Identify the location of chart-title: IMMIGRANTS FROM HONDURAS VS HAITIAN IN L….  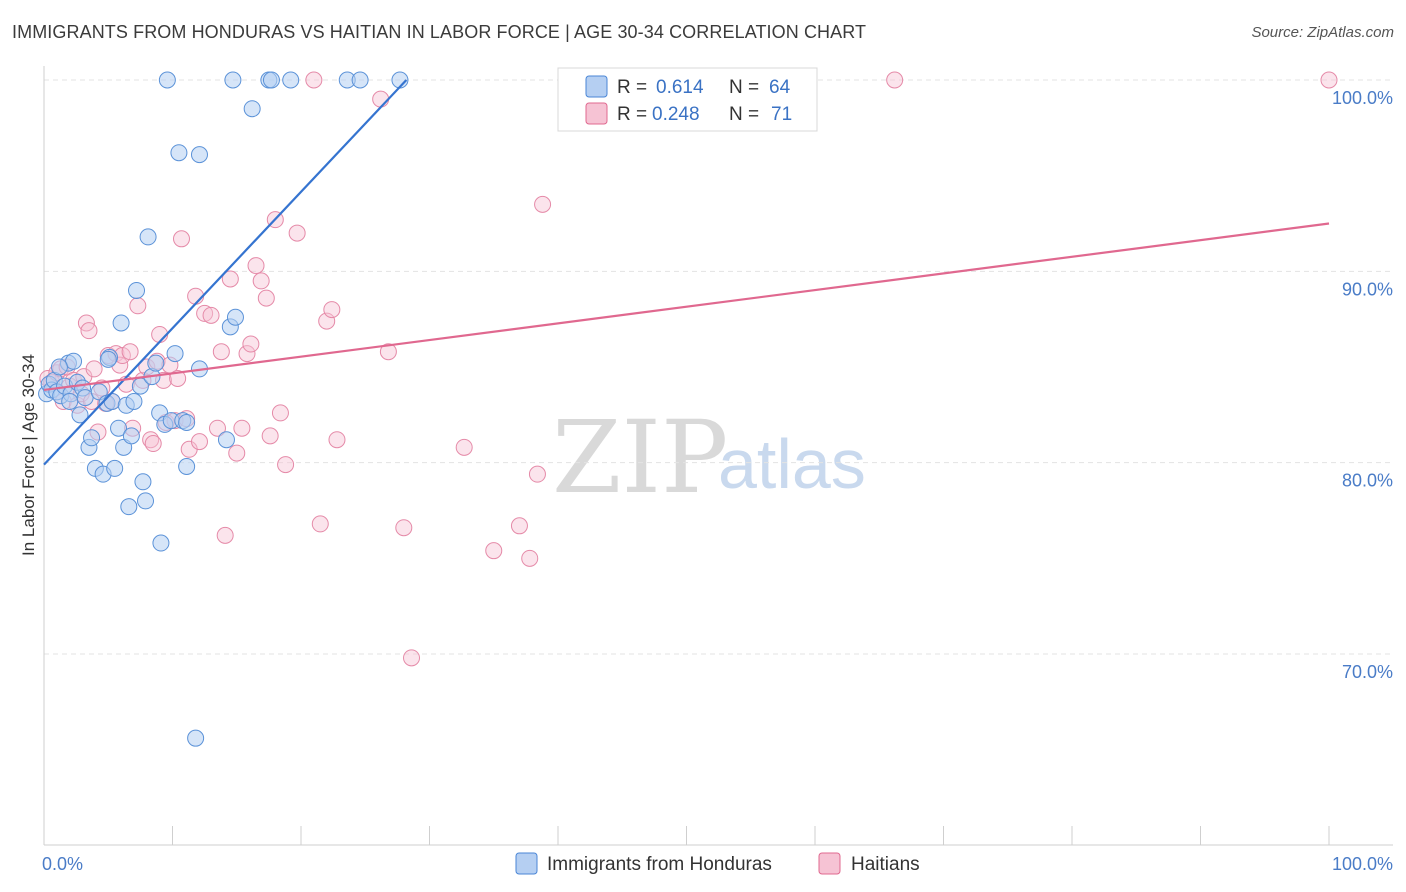
(439, 32).